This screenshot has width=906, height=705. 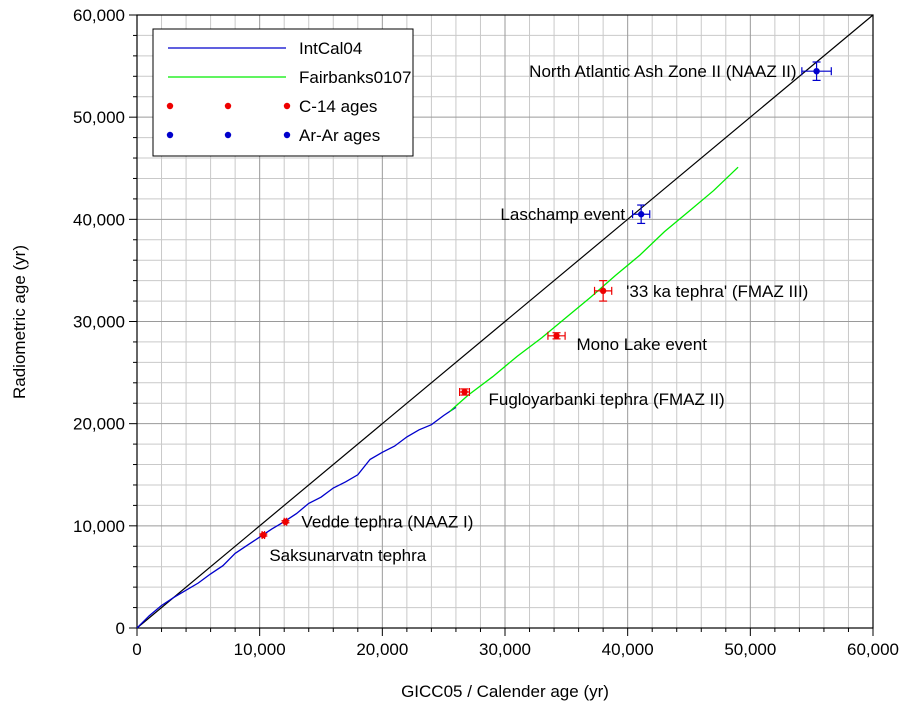 I want to click on x-tick-label: 60,000, so click(x=873, y=649).